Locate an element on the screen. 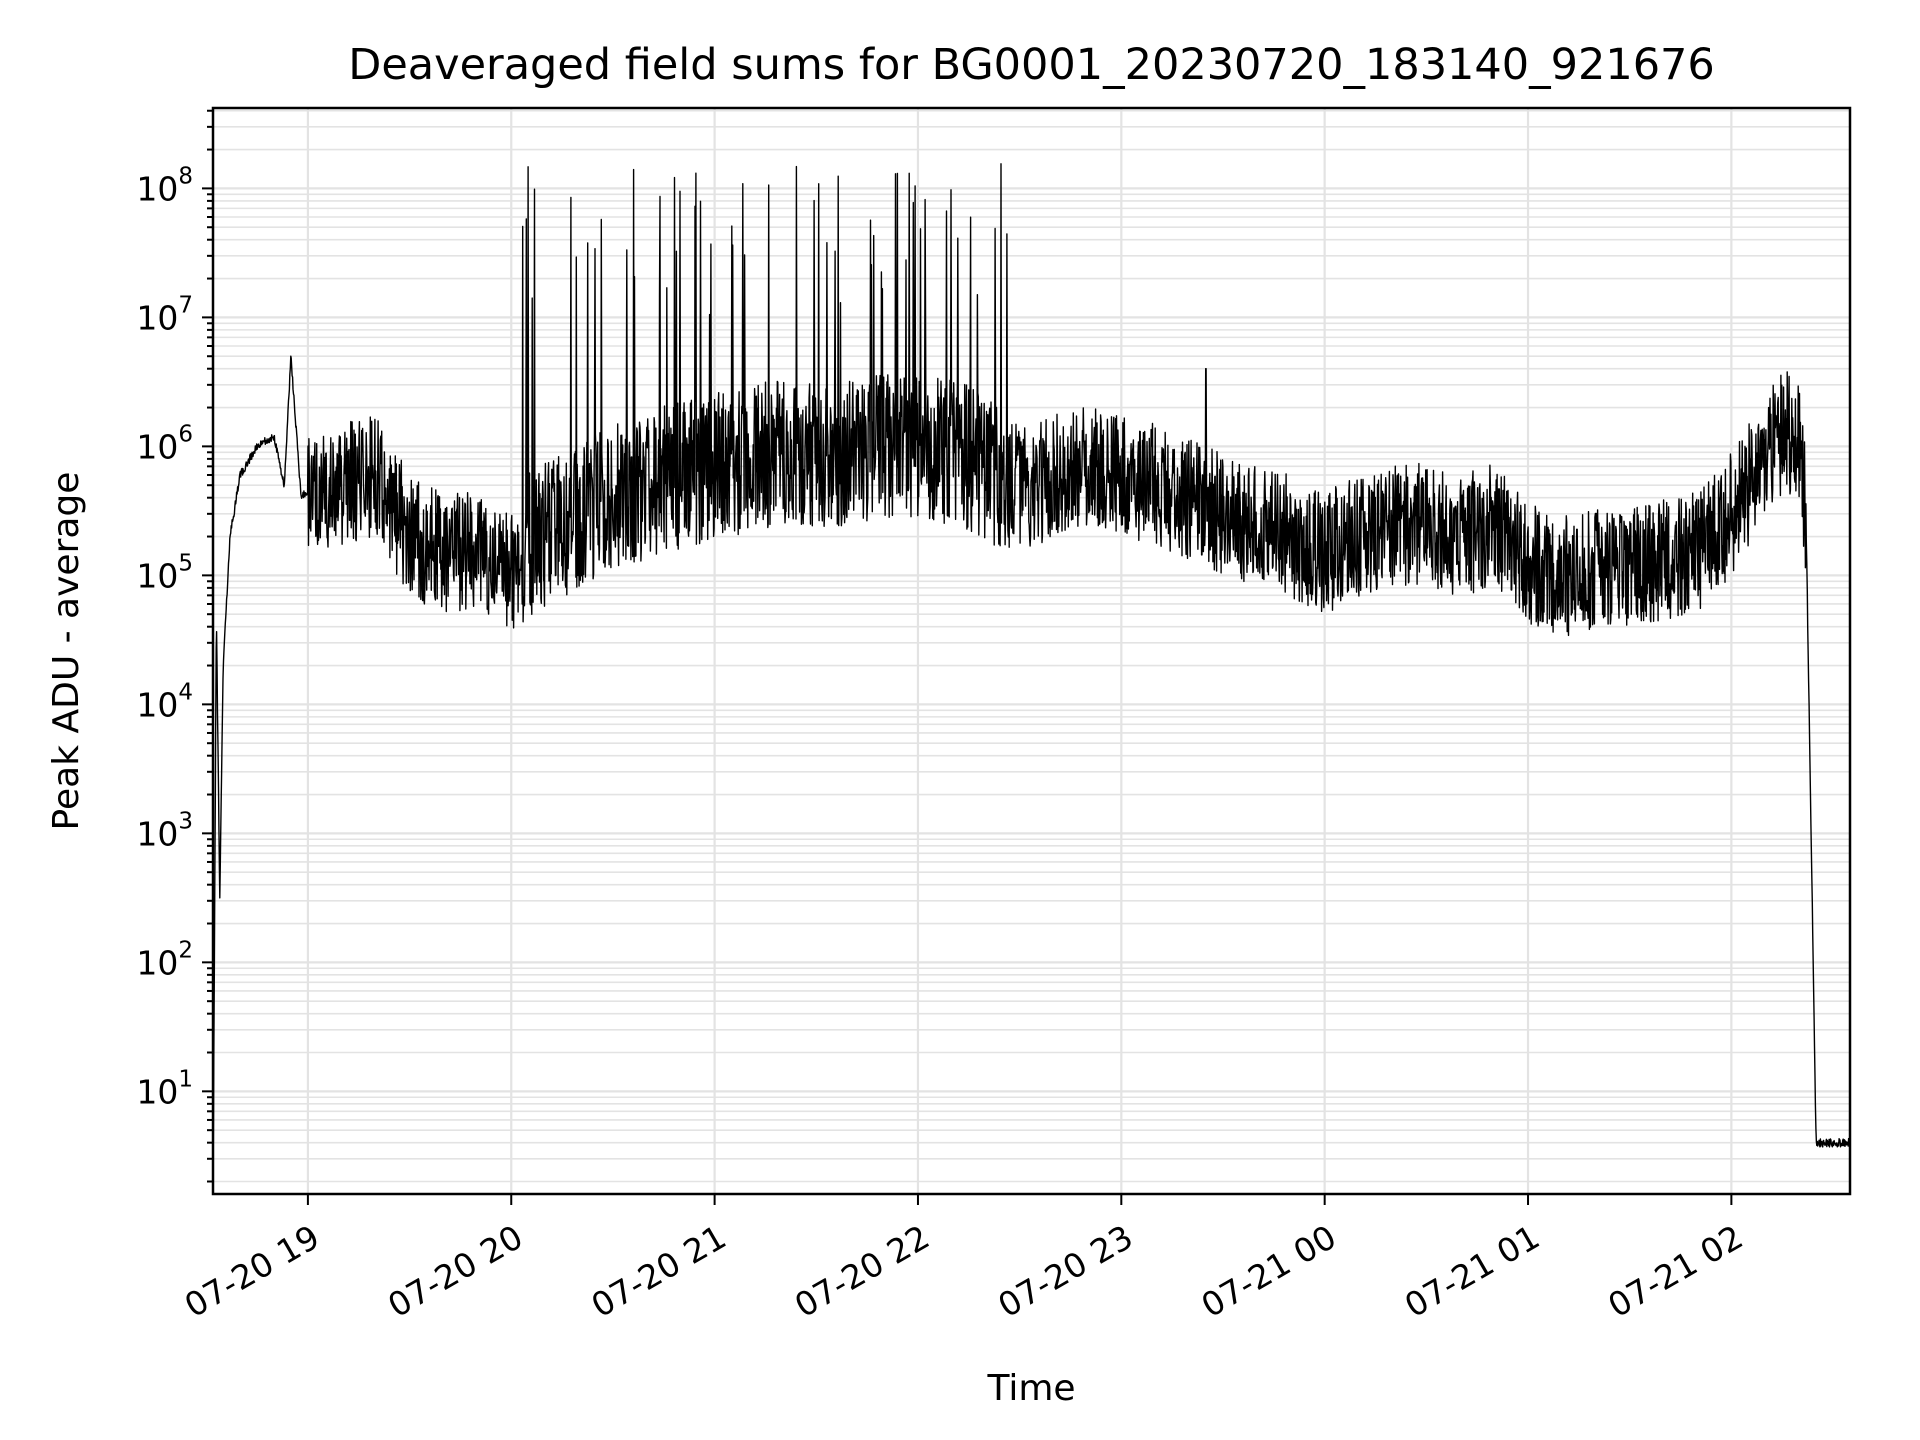 This screenshot has height=1440, width=1920. y-tick-label-exponent: 3 is located at coordinates (185, 821).